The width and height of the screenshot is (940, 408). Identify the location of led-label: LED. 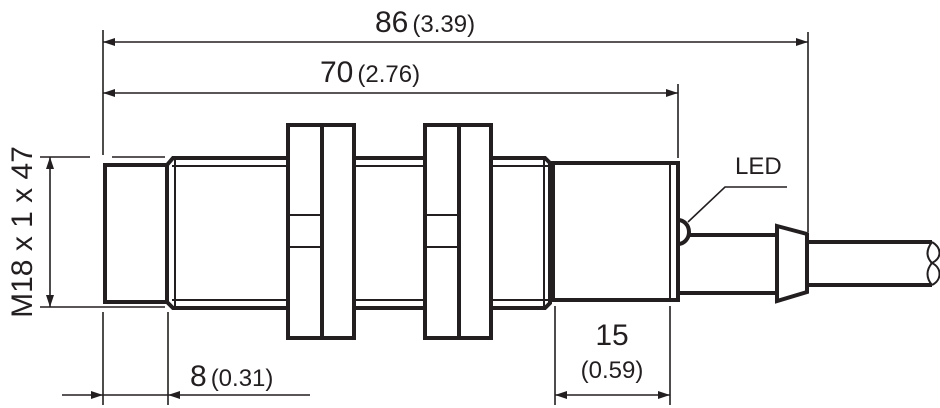
(758, 166).